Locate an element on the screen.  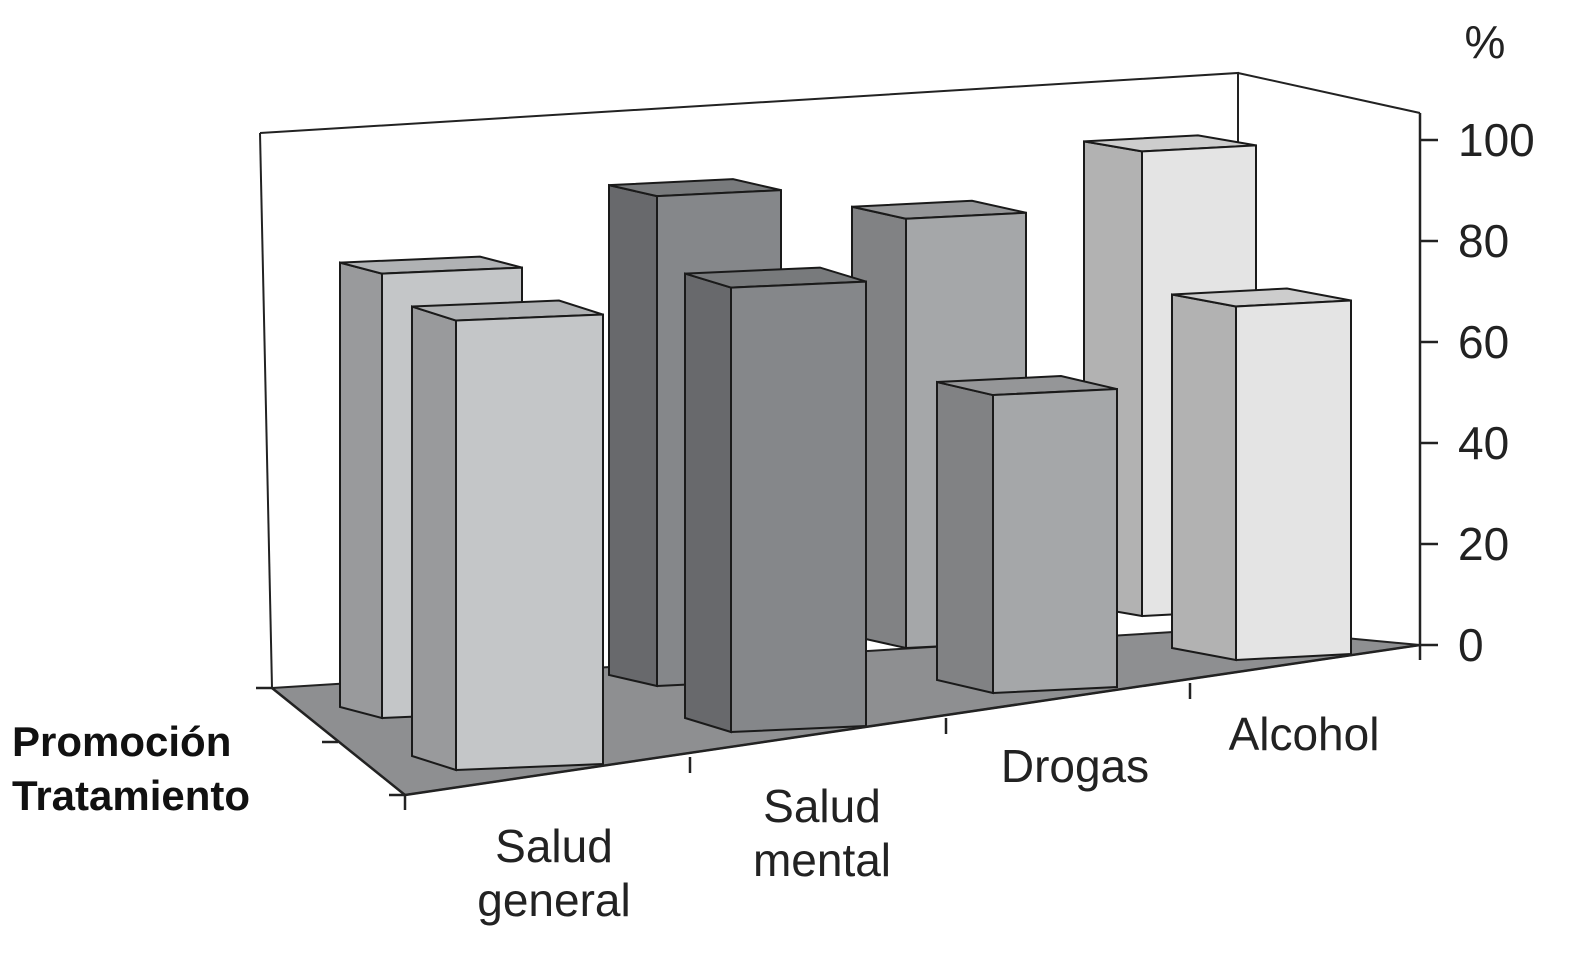
category-label: Salud general is located at coordinates (553, 873).